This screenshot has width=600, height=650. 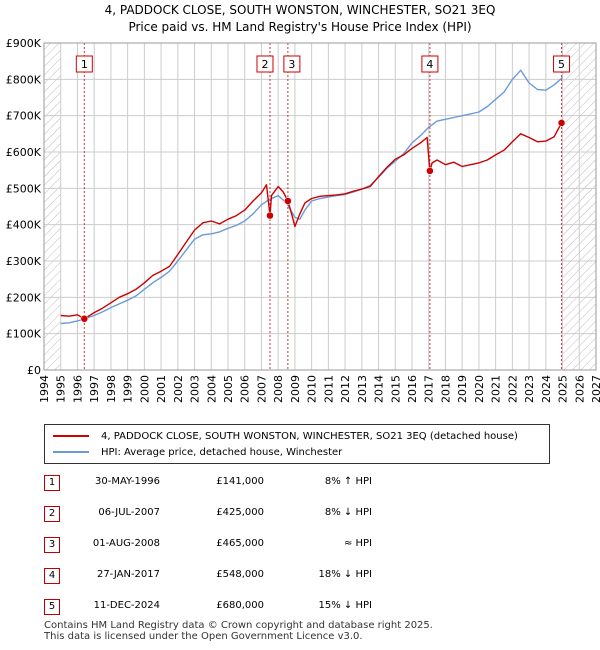 What do you see at coordinates (161, 389) in the screenshot?
I see `x-tick-label: 2001` at bounding box center [161, 389].